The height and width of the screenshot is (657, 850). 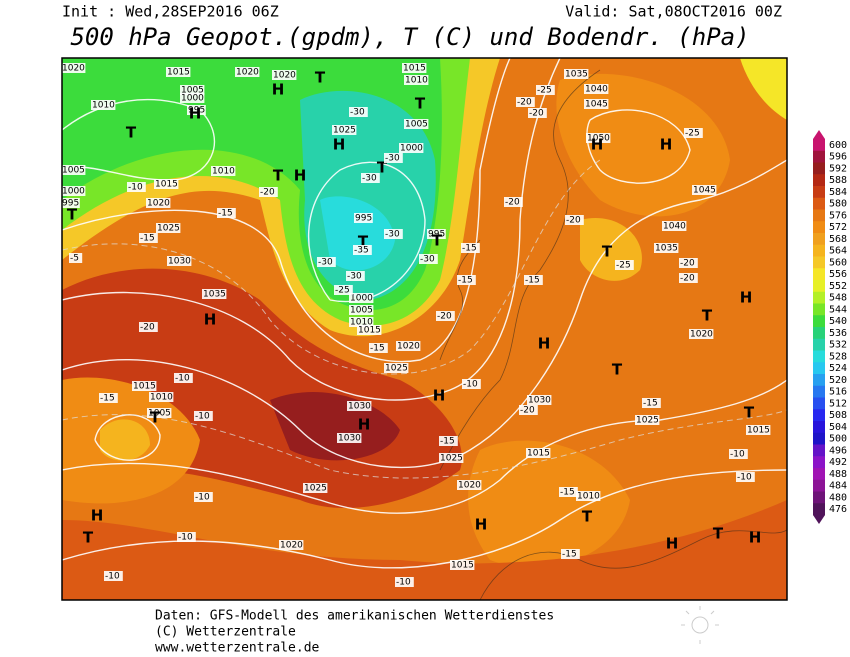 What do you see at coordinates (315, 489) in the screenshot?
I see `isobar-label: 1025` at bounding box center [315, 489].